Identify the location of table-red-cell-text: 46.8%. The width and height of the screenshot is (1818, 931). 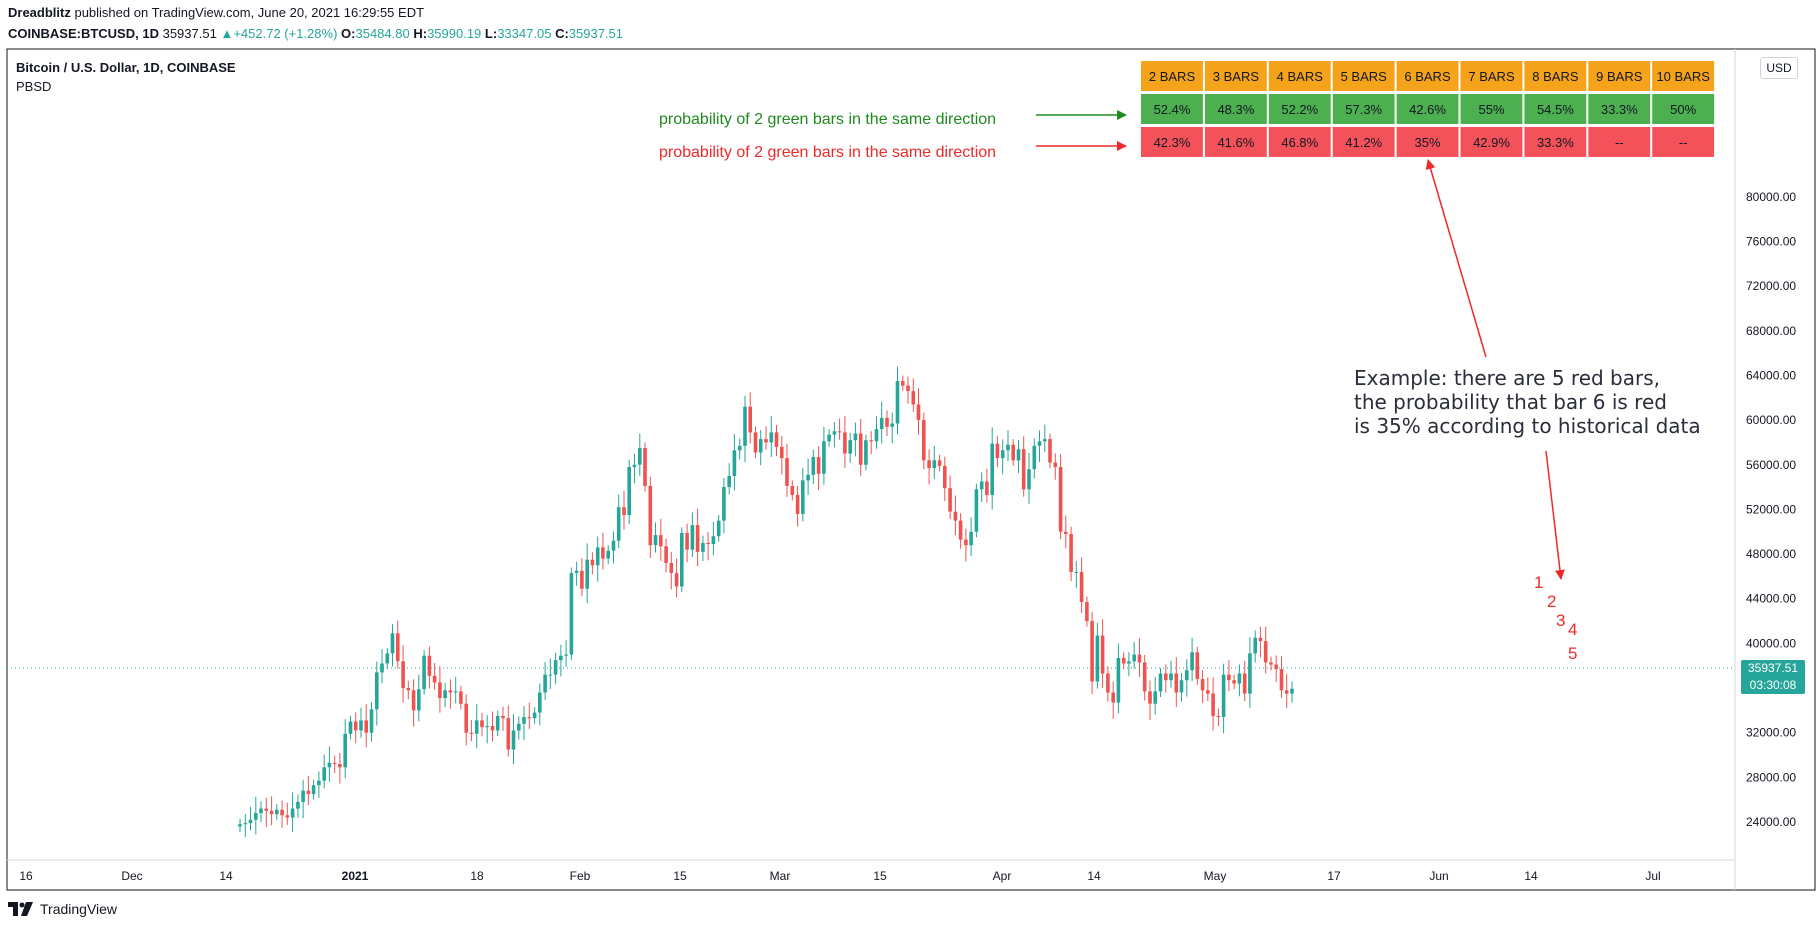
(1299, 142).